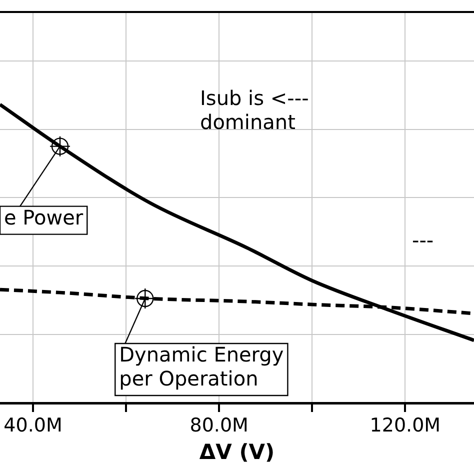  What do you see at coordinates (201, 366) in the screenshot?
I see `annotation: Dynamic Energy per Operation` at bounding box center [201, 366].